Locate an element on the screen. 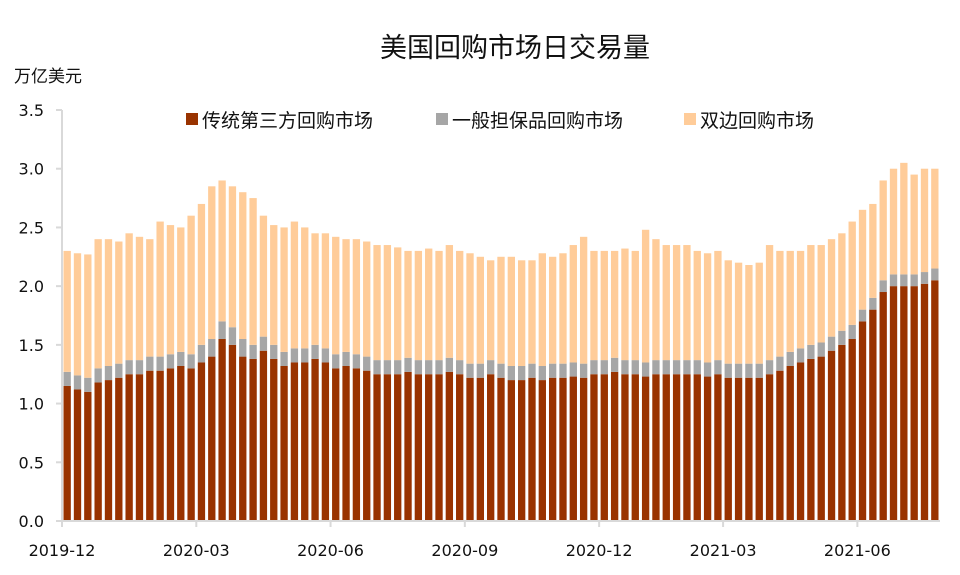 The image size is (960, 575). x-tick-label: 2020-12 is located at coordinates (599, 550).